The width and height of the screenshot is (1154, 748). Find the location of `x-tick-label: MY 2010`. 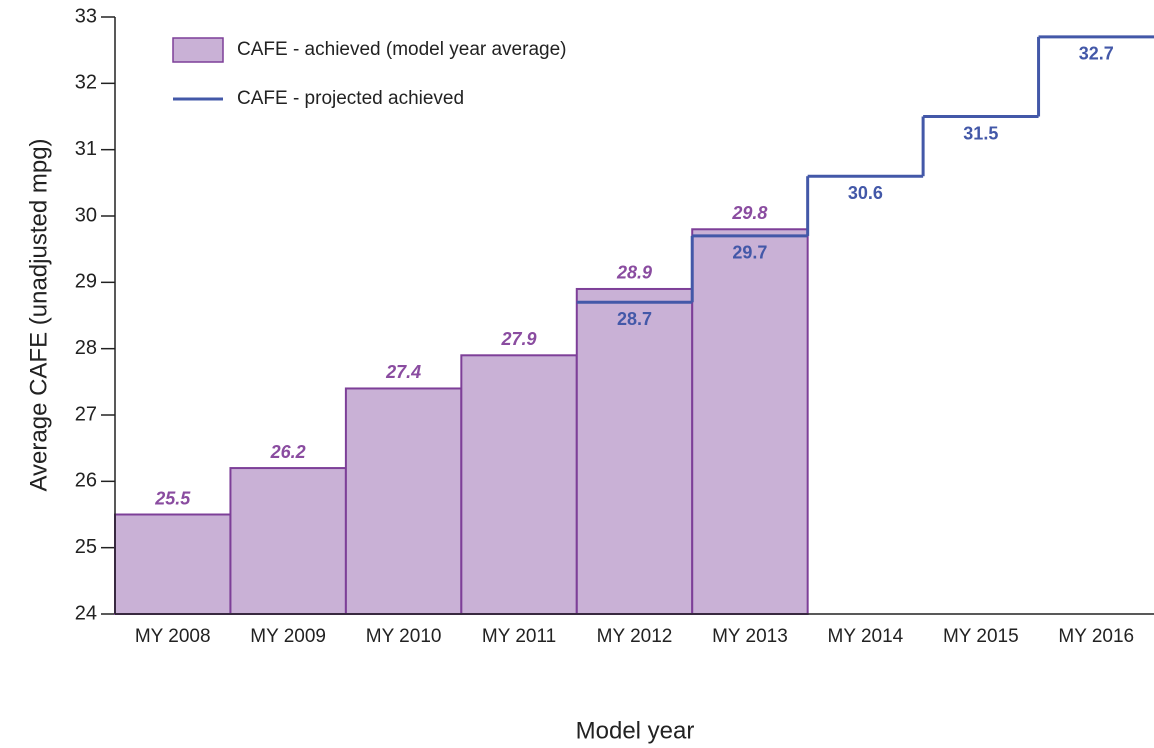

x-tick-label: MY 2010 is located at coordinates (403, 636).